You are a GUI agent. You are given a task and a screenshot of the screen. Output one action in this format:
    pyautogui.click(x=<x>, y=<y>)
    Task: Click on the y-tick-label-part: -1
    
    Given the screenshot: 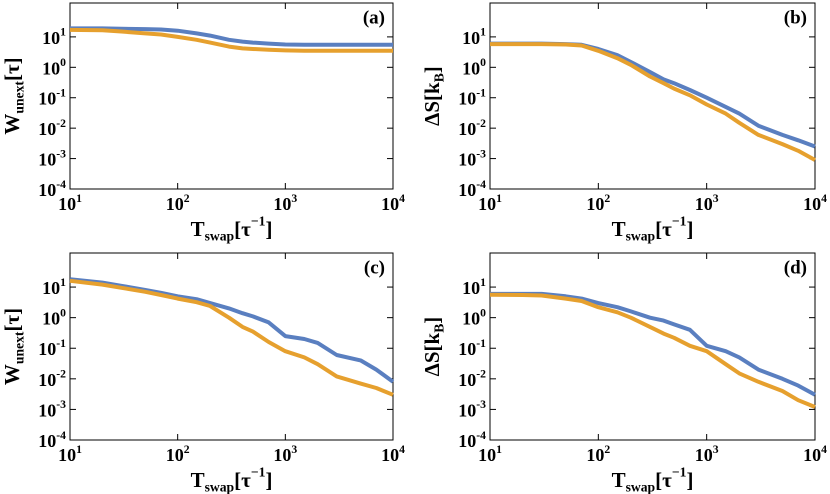 What is the action you would take?
    pyautogui.click(x=61, y=92)
    